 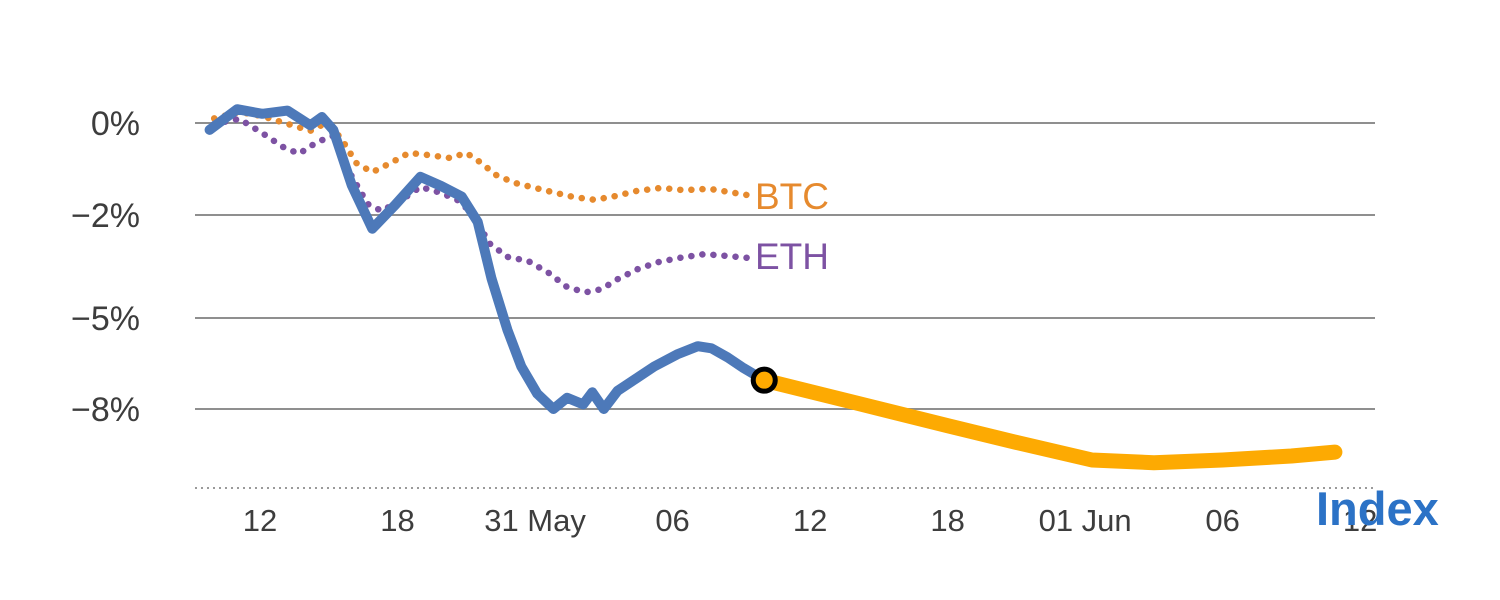 I want to click on current-point-marker, so click(x=764, y=380).